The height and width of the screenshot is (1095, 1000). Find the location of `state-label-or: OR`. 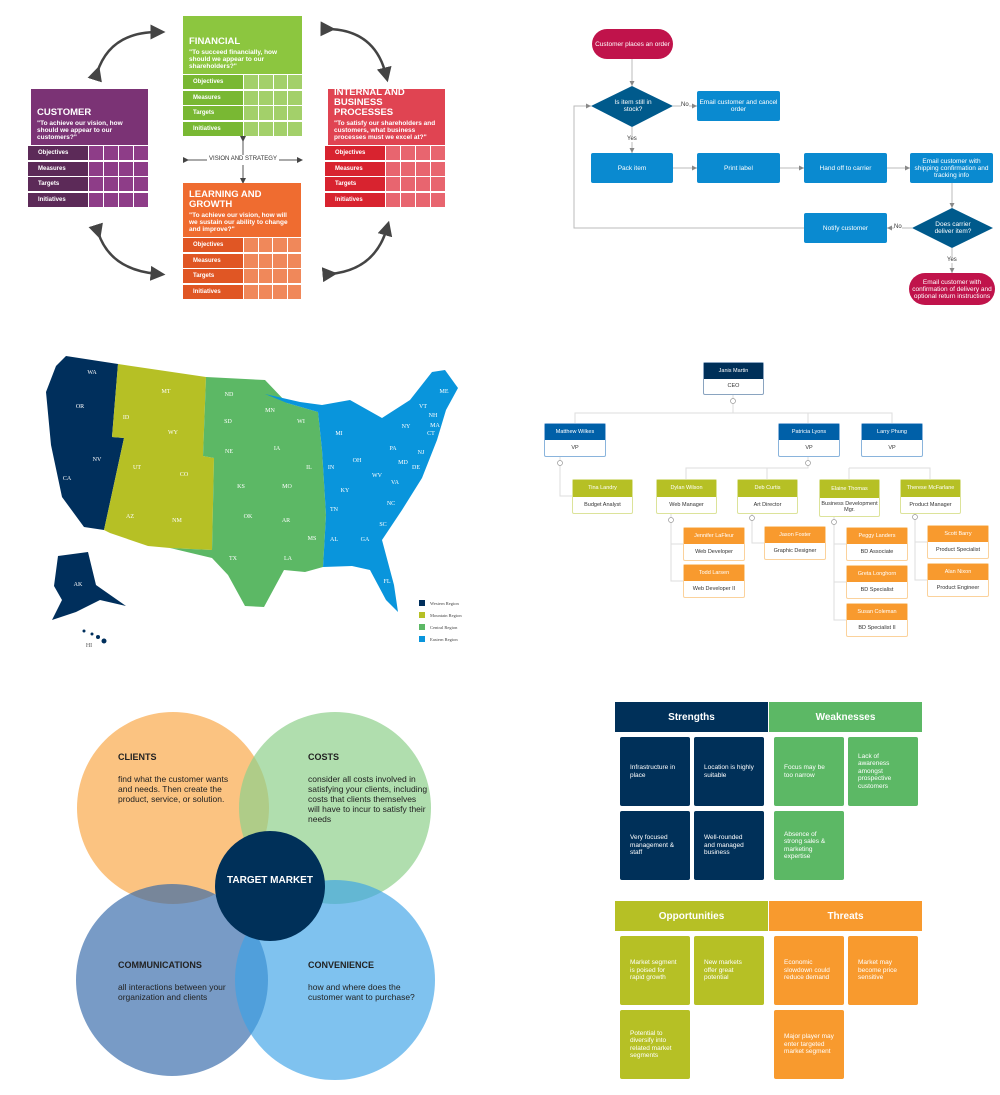

state-label-or: OR is located at coordinates (80, 407).